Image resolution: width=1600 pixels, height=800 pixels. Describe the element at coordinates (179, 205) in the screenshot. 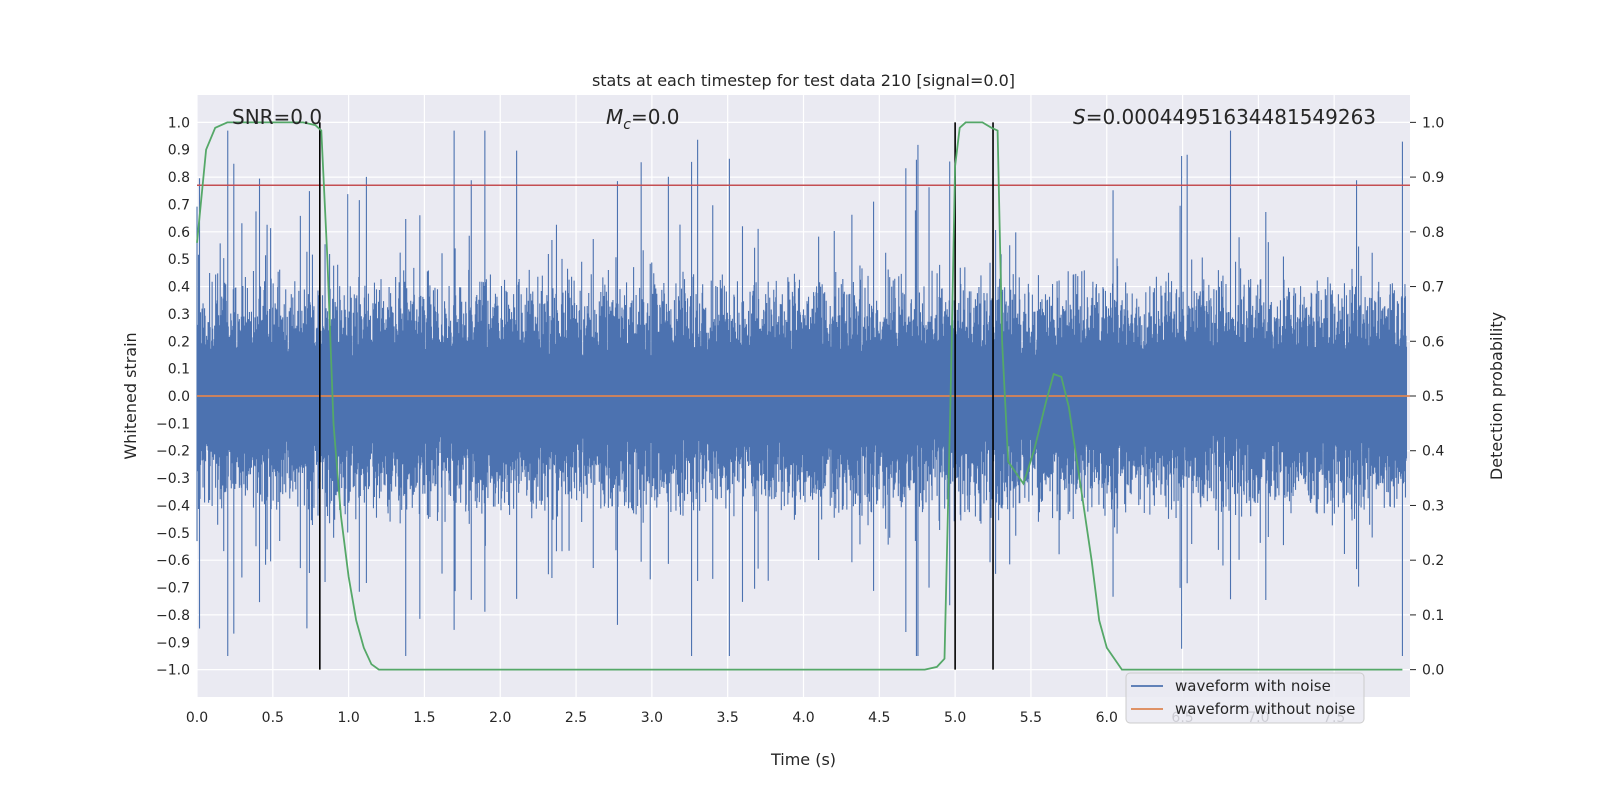

I see `y-left-tick-label: 0.7` at that location.